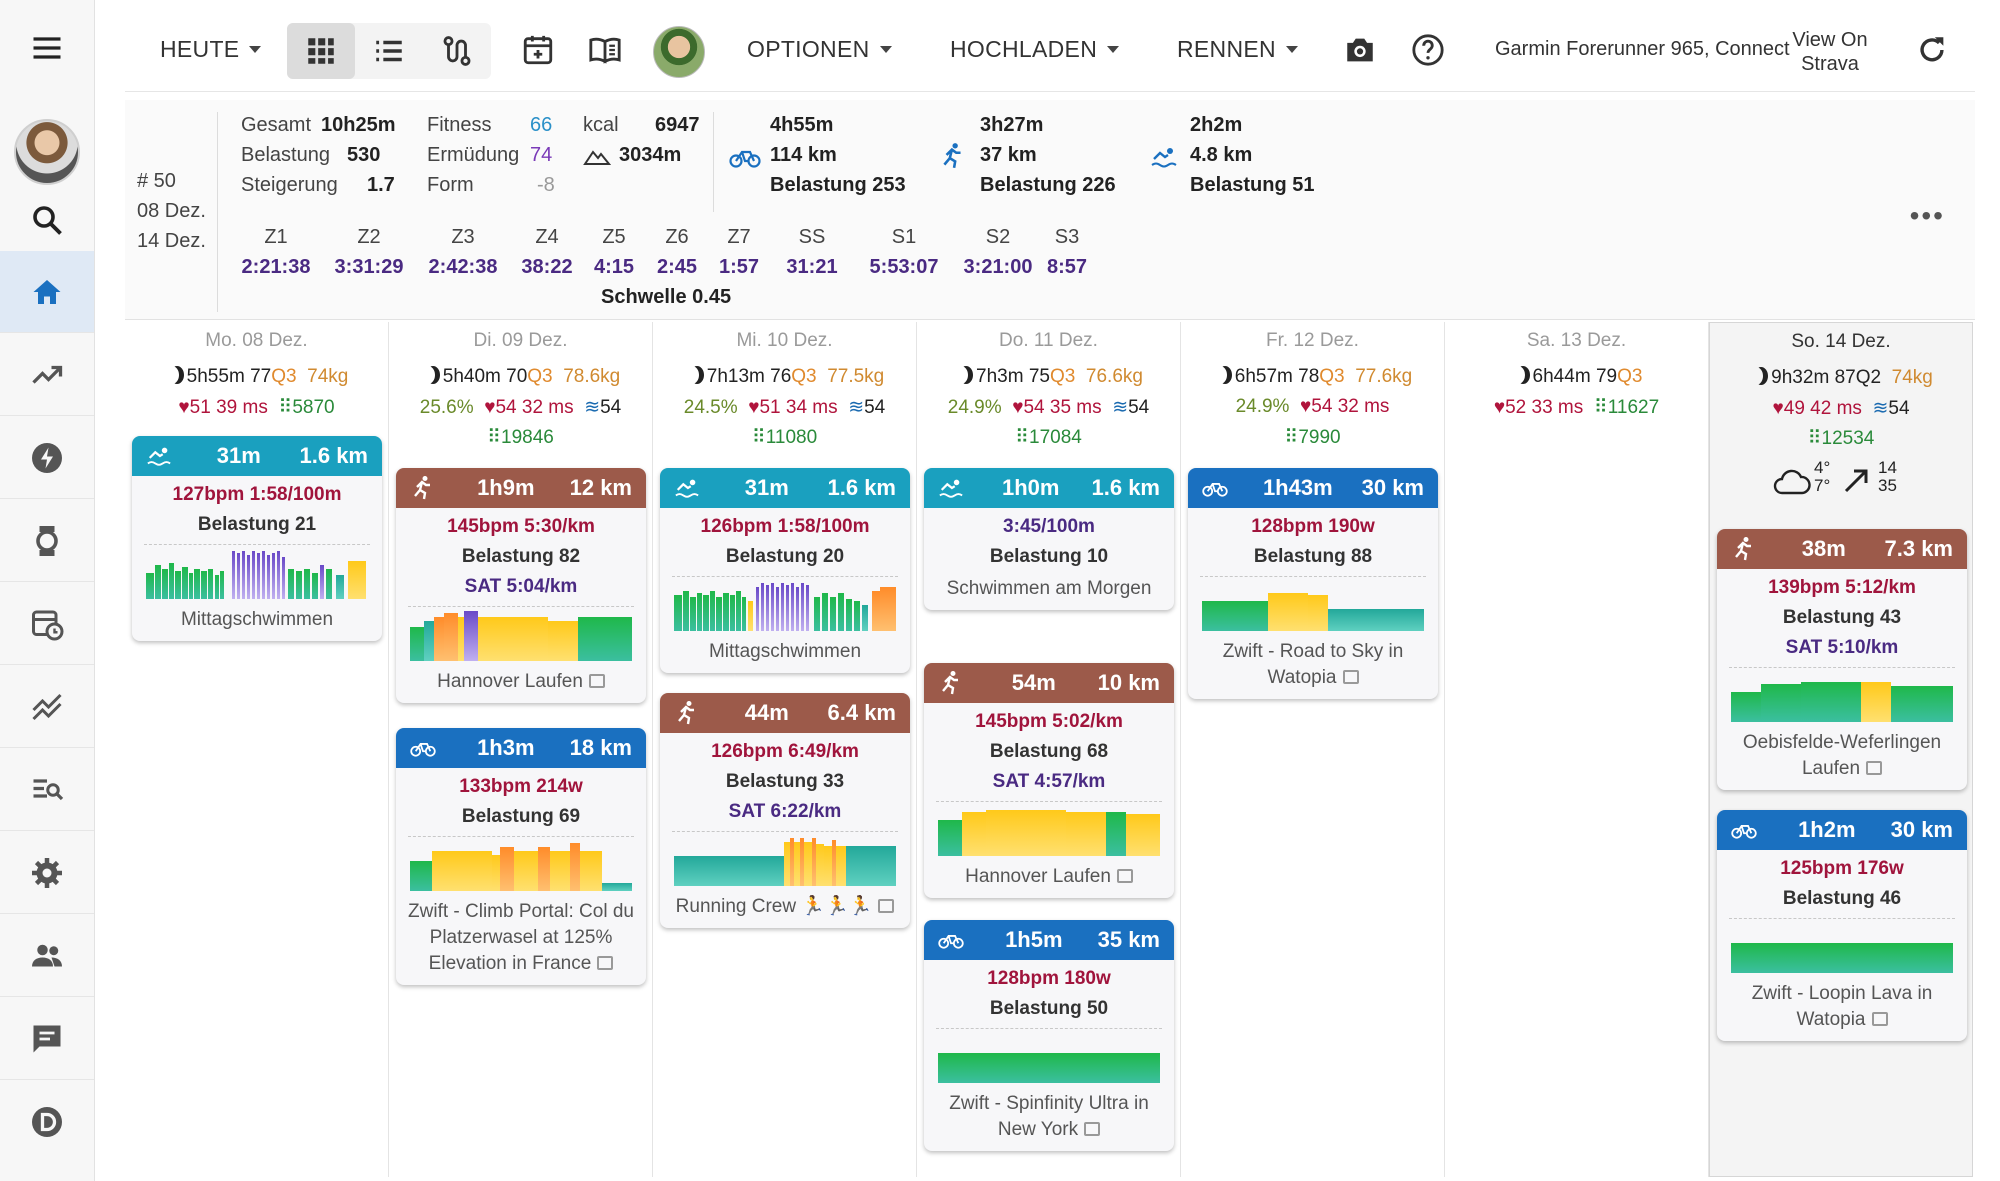 Image resolution: width=2000 pixels, height=1181 pixels. Describe the element at coordinates (521, 636) in the screenshot. I see `zone-chart` at that location.